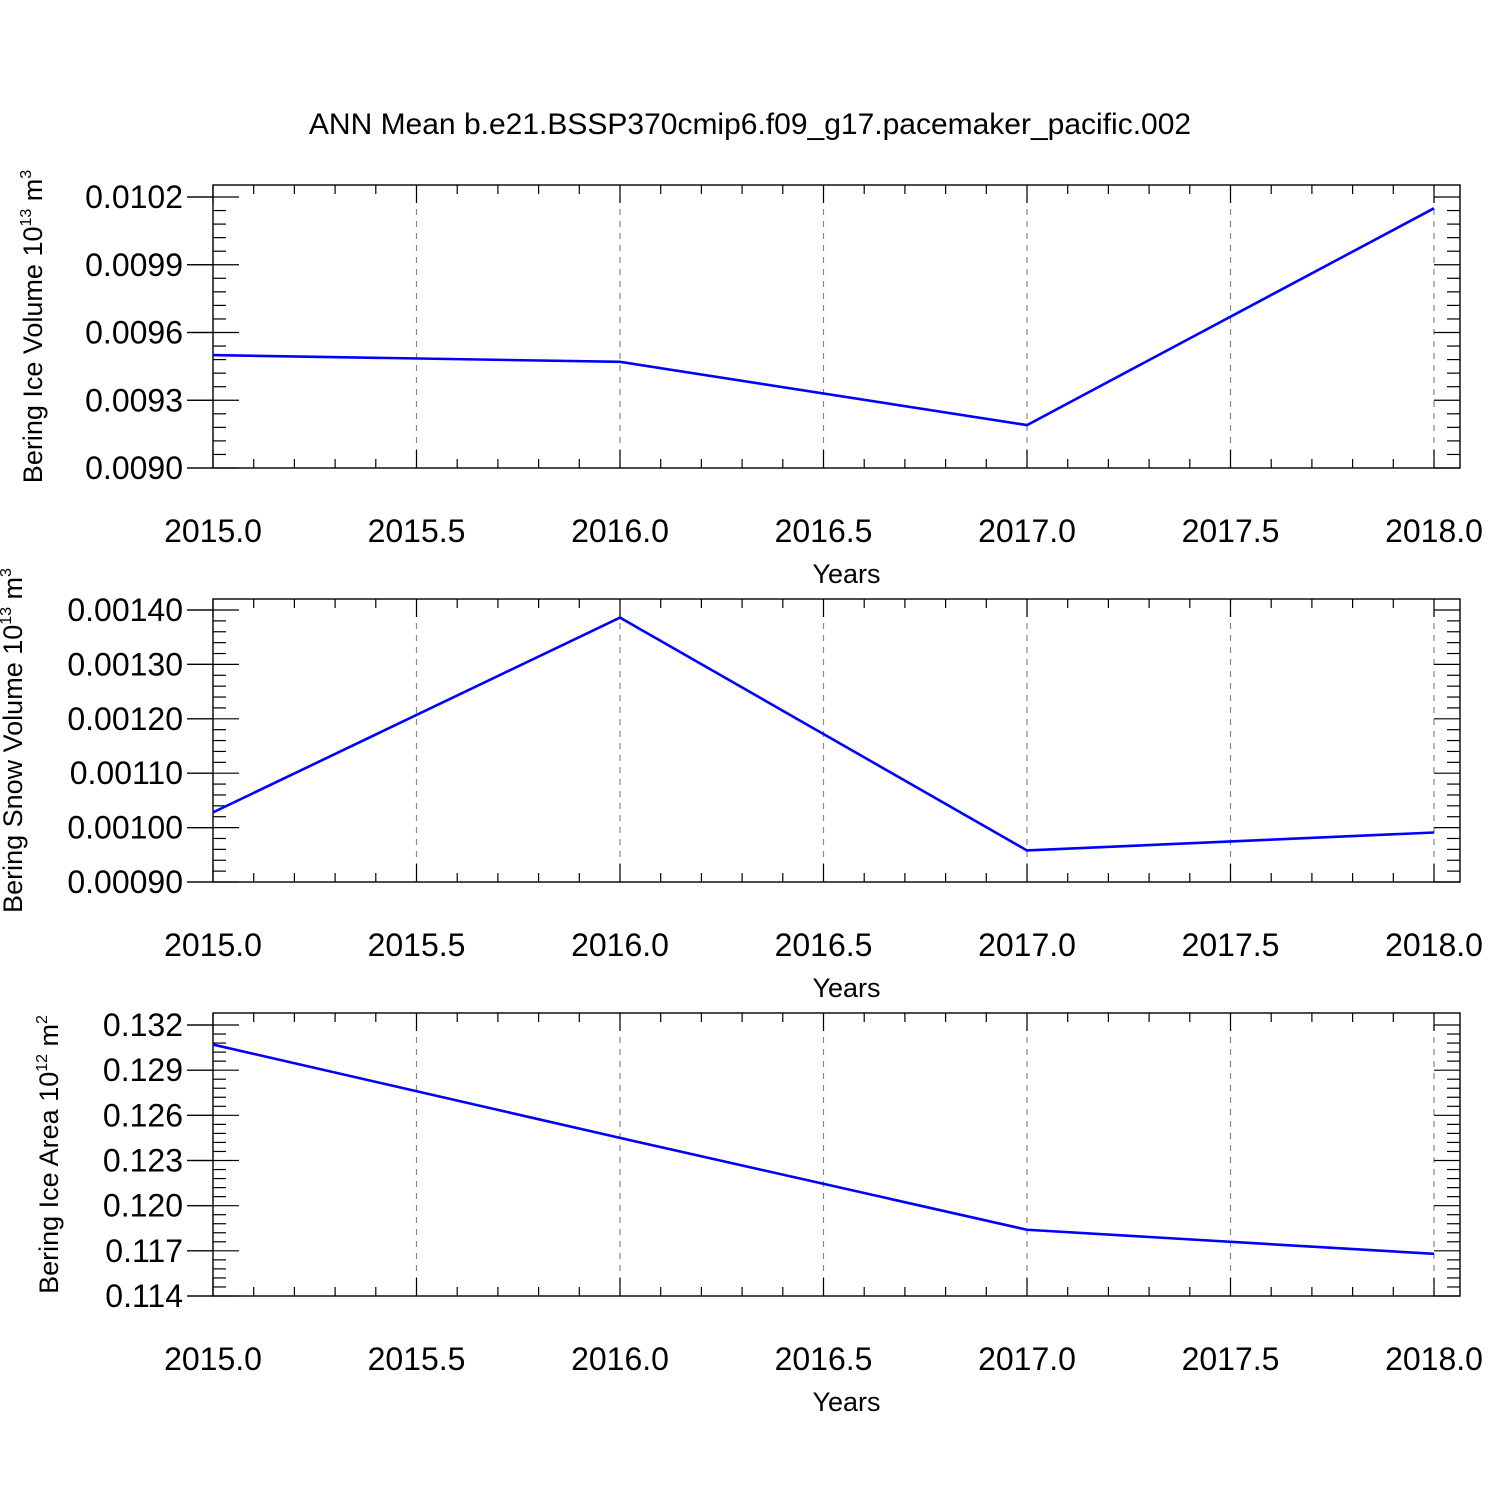 The image size is (1500, 1500). Describe the element at coordinates (125, 882) in the screenshot. I see `y-tick-label: 0.00090` at that location.